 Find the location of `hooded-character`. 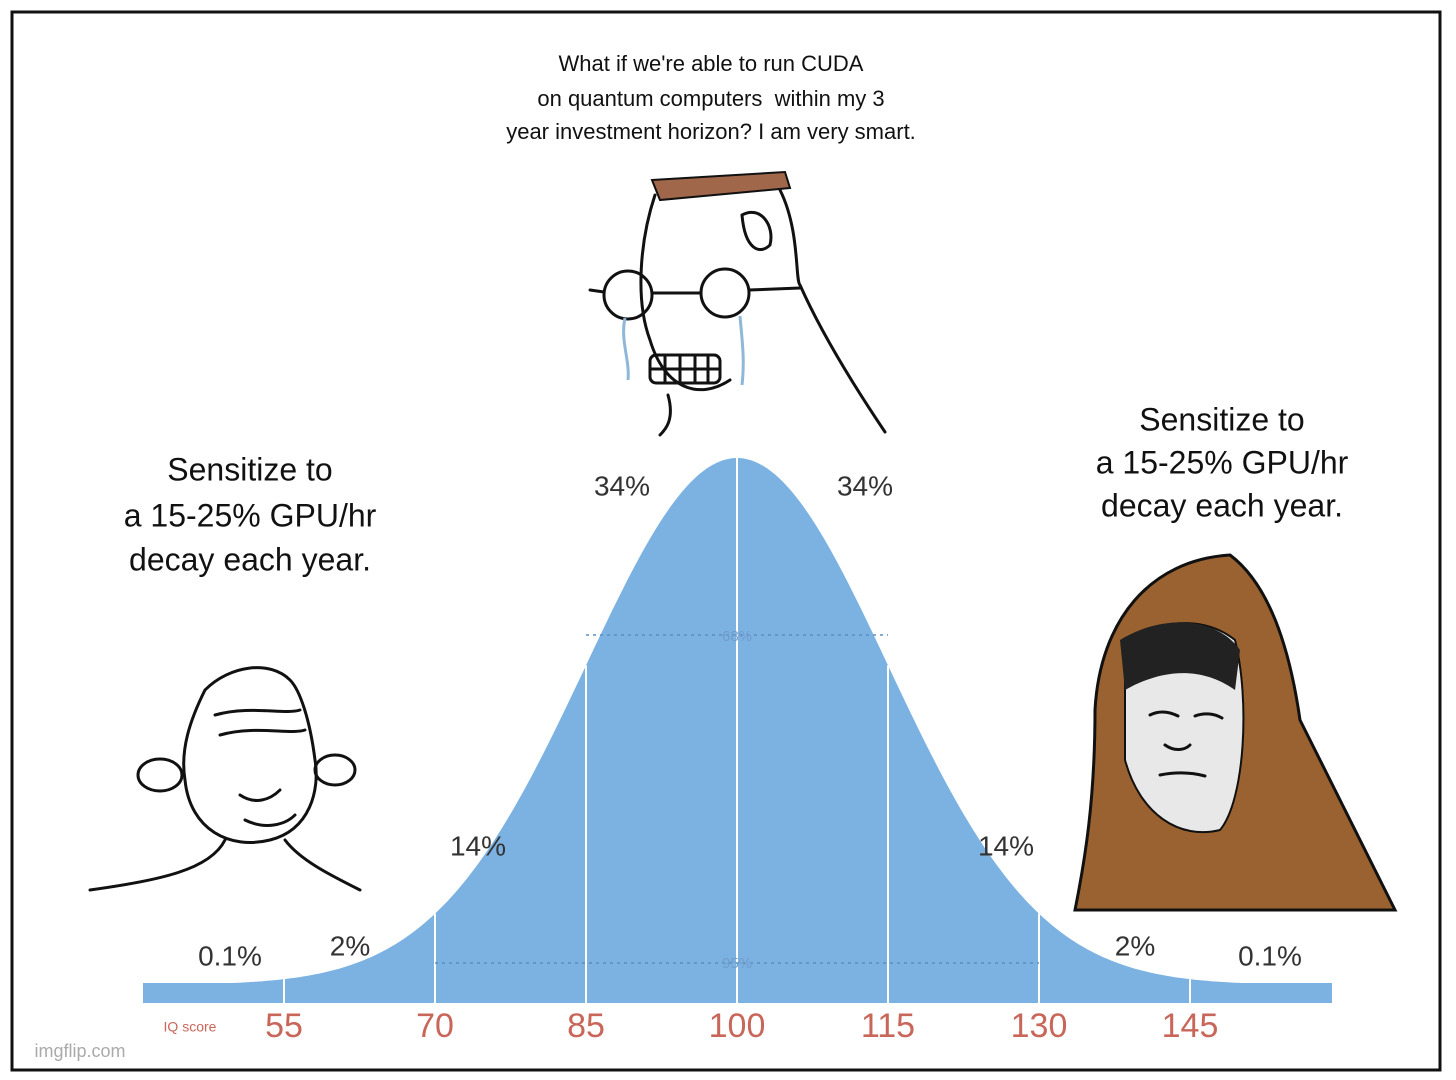

hooded-character is located at coordinates (1235, 732).